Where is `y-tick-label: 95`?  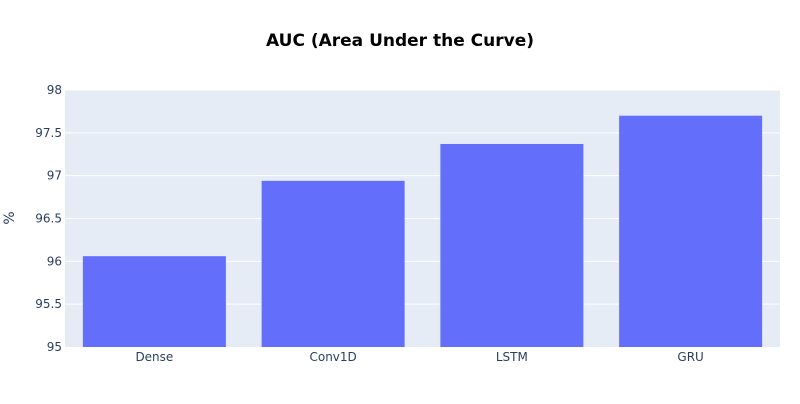
y-tick-label: 95 is located at coordinates (54, 347).